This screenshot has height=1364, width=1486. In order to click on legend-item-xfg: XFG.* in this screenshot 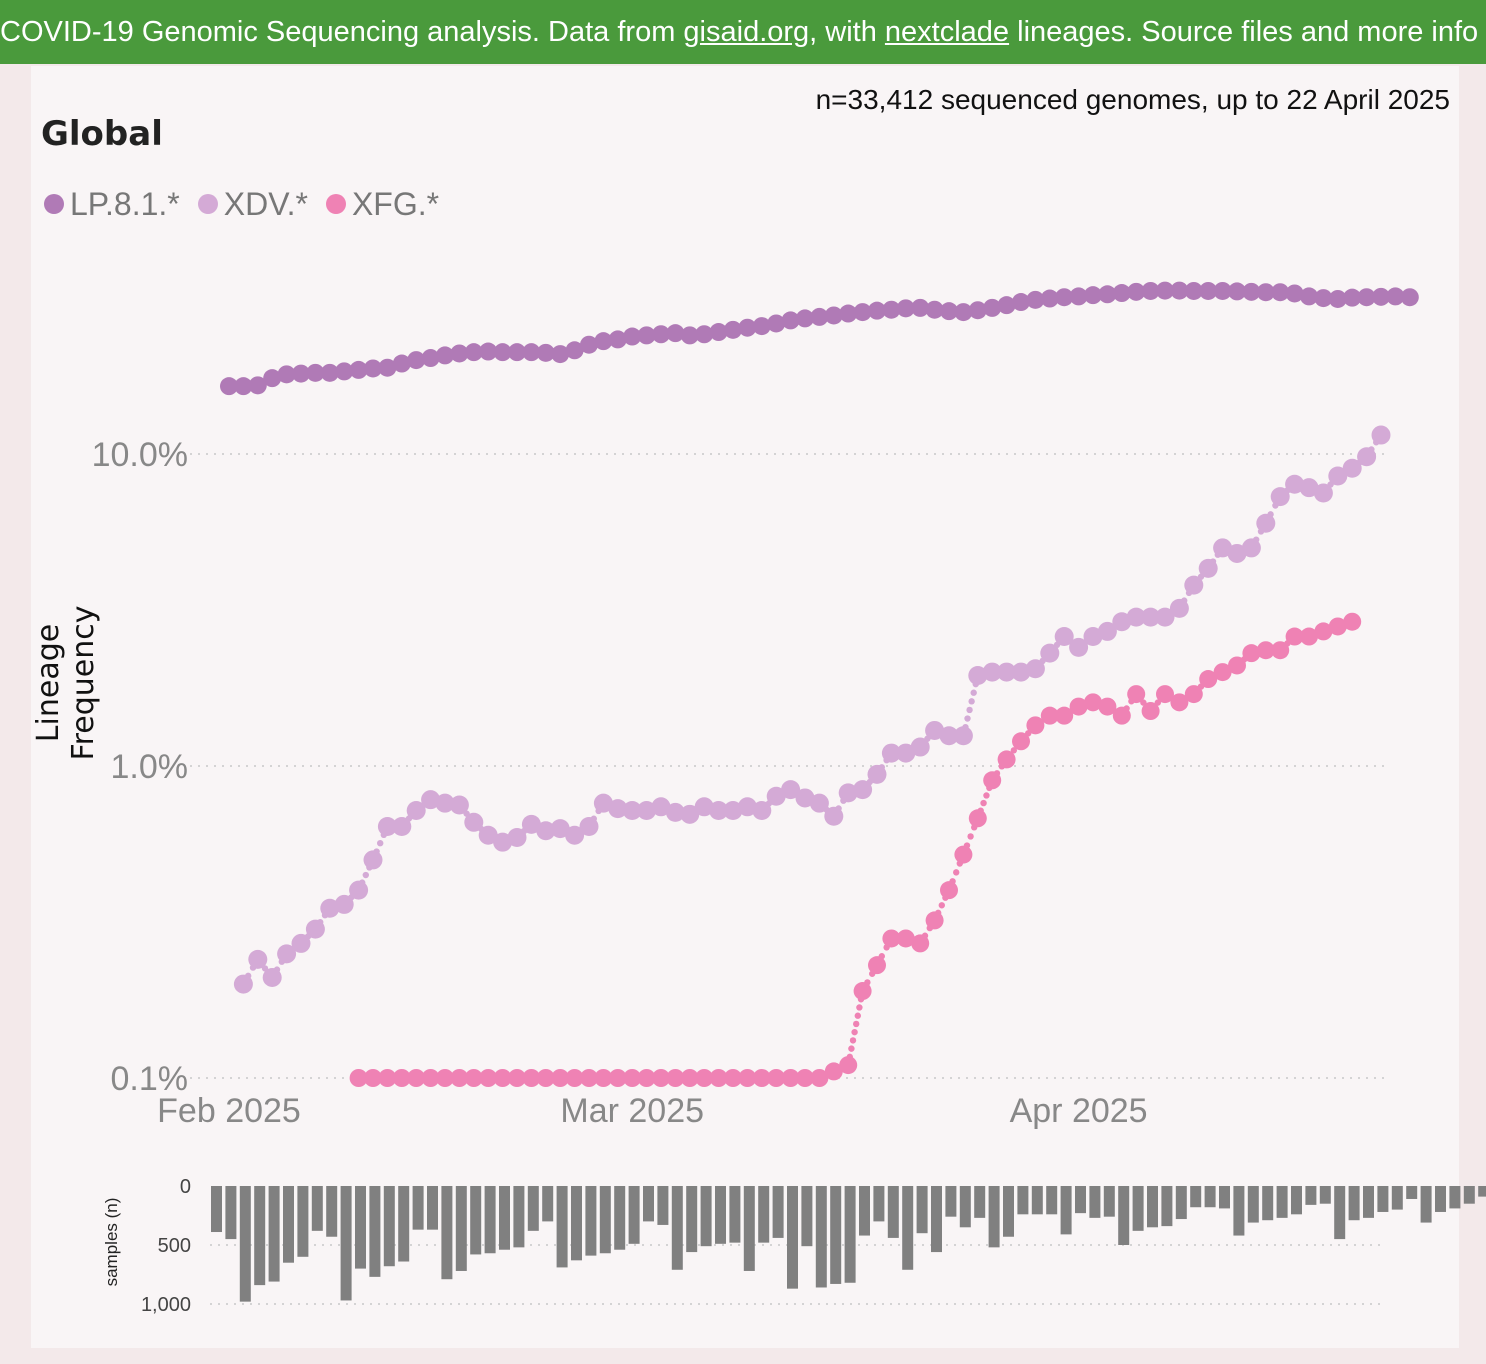, I will do `click(382, 204)`.